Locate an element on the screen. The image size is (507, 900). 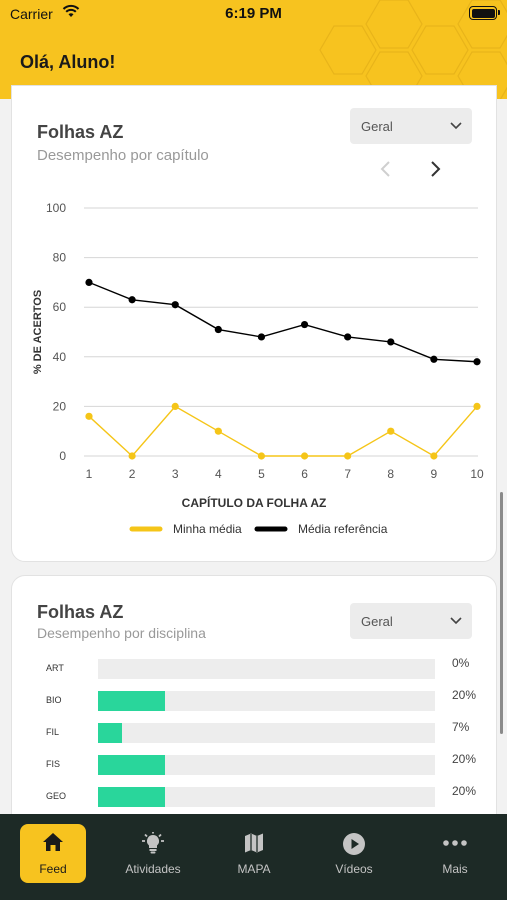
subject-filter-dropdown: Geral is located at coordinates (411, 621).